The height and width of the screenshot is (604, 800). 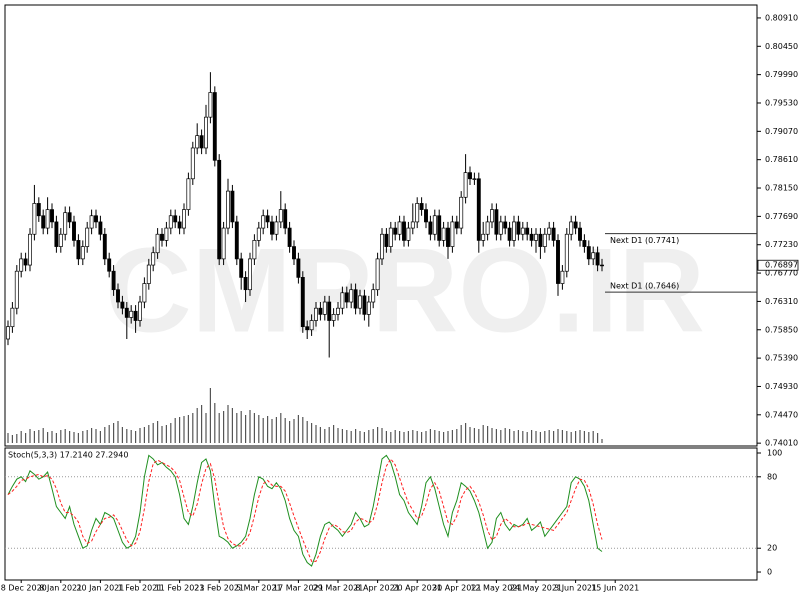 I want to click on y-tick-label: 0.74010, so click(x=781, y=443).